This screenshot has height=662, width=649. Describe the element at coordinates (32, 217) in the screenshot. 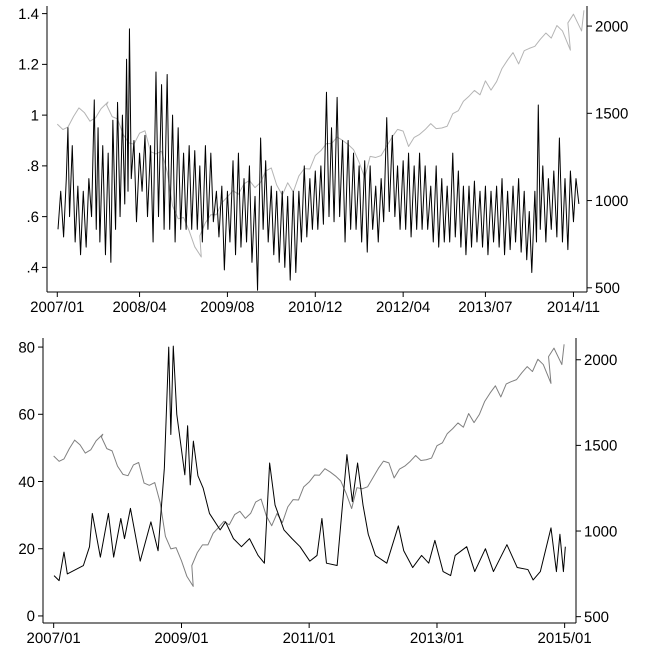

I see `y-tick-label: .6` at that location.